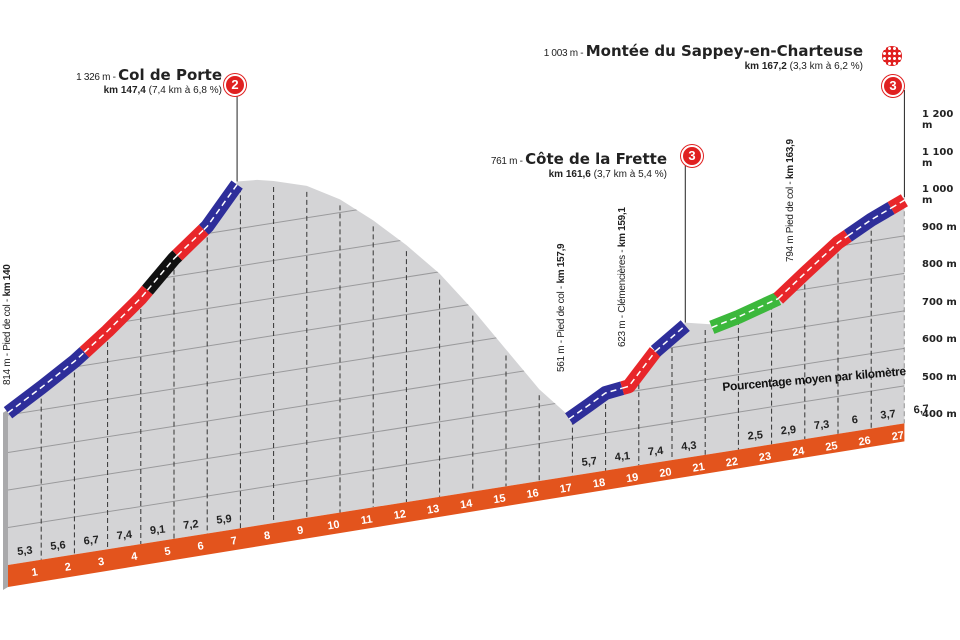 The image size is (960, 640). What do you see at coordinates (7, 324) in the screenshot?
I see `annotation-foot-col-de-porte: 814 m - Pied de col - km 140` at bounding box center [7, 324].